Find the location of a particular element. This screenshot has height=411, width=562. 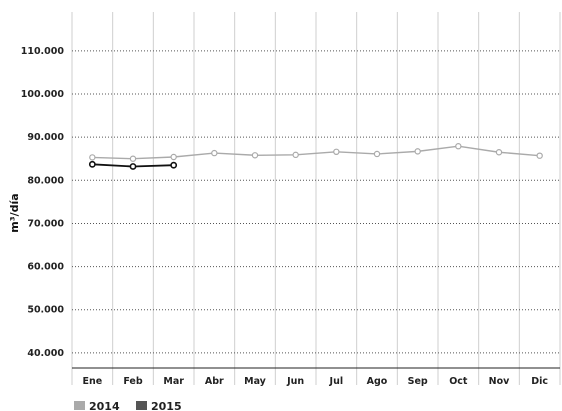

y-tick-label: 70.000 is located at coordinates (45, 223).